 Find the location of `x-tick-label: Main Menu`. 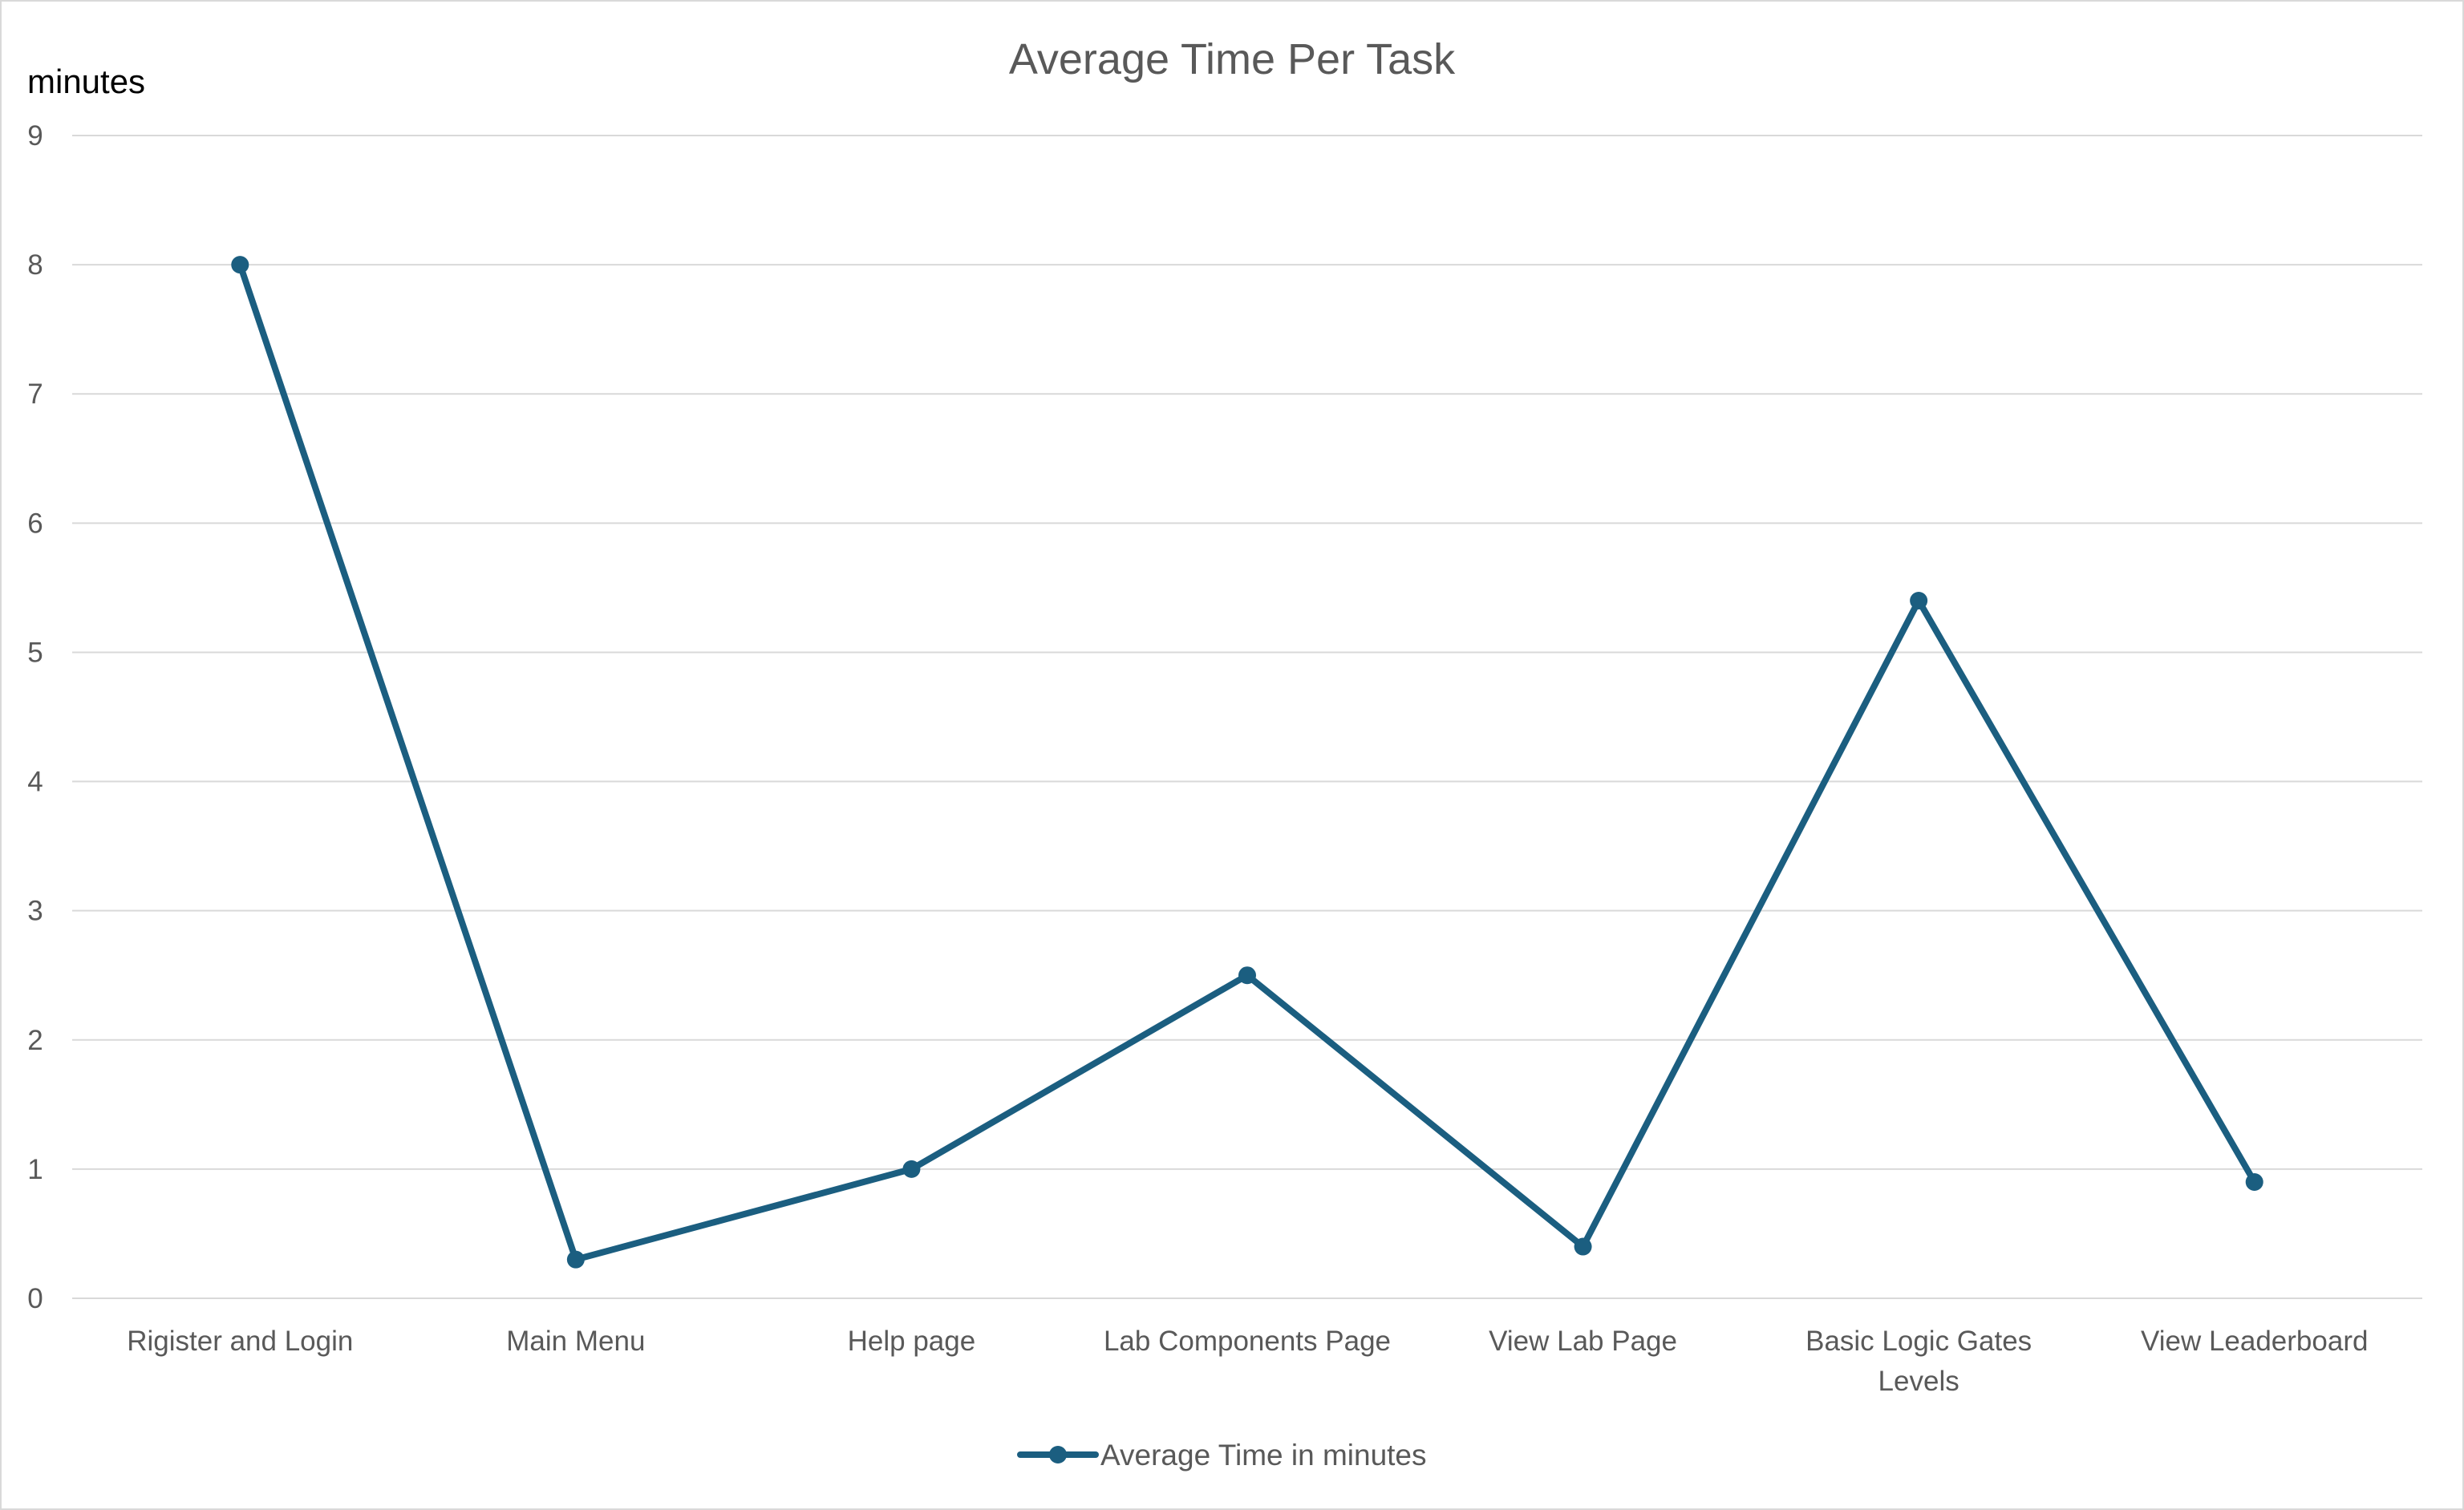

x-tick-label: Main Menu is located at coordinates (575, 1341).